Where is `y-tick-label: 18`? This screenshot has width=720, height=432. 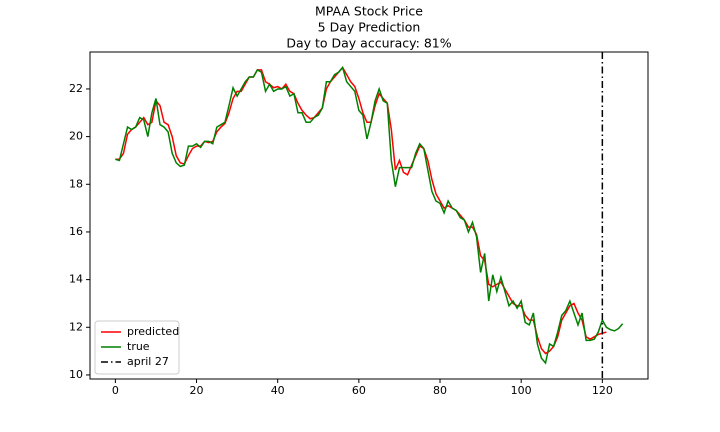
y-tick-label: 18 is located at coordinates (76, 183).